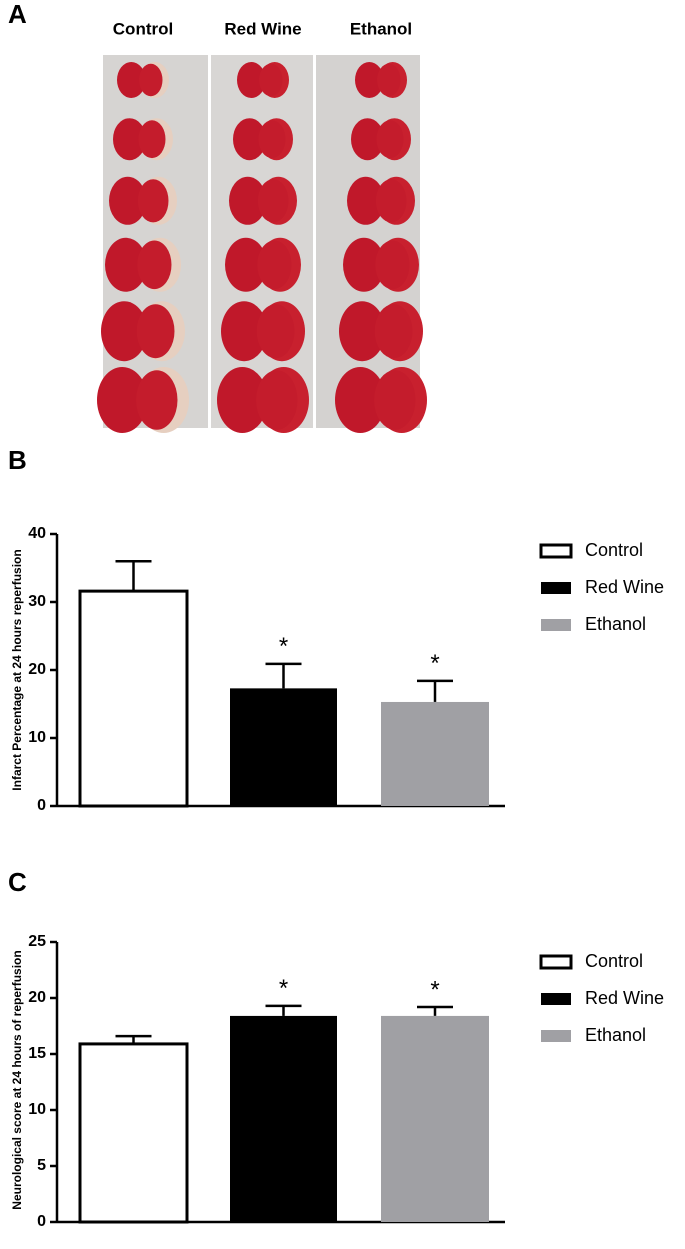  Describe the element at coordinates (37, 601) in the screenshot. I see `y-tick-label: 30` at that location.